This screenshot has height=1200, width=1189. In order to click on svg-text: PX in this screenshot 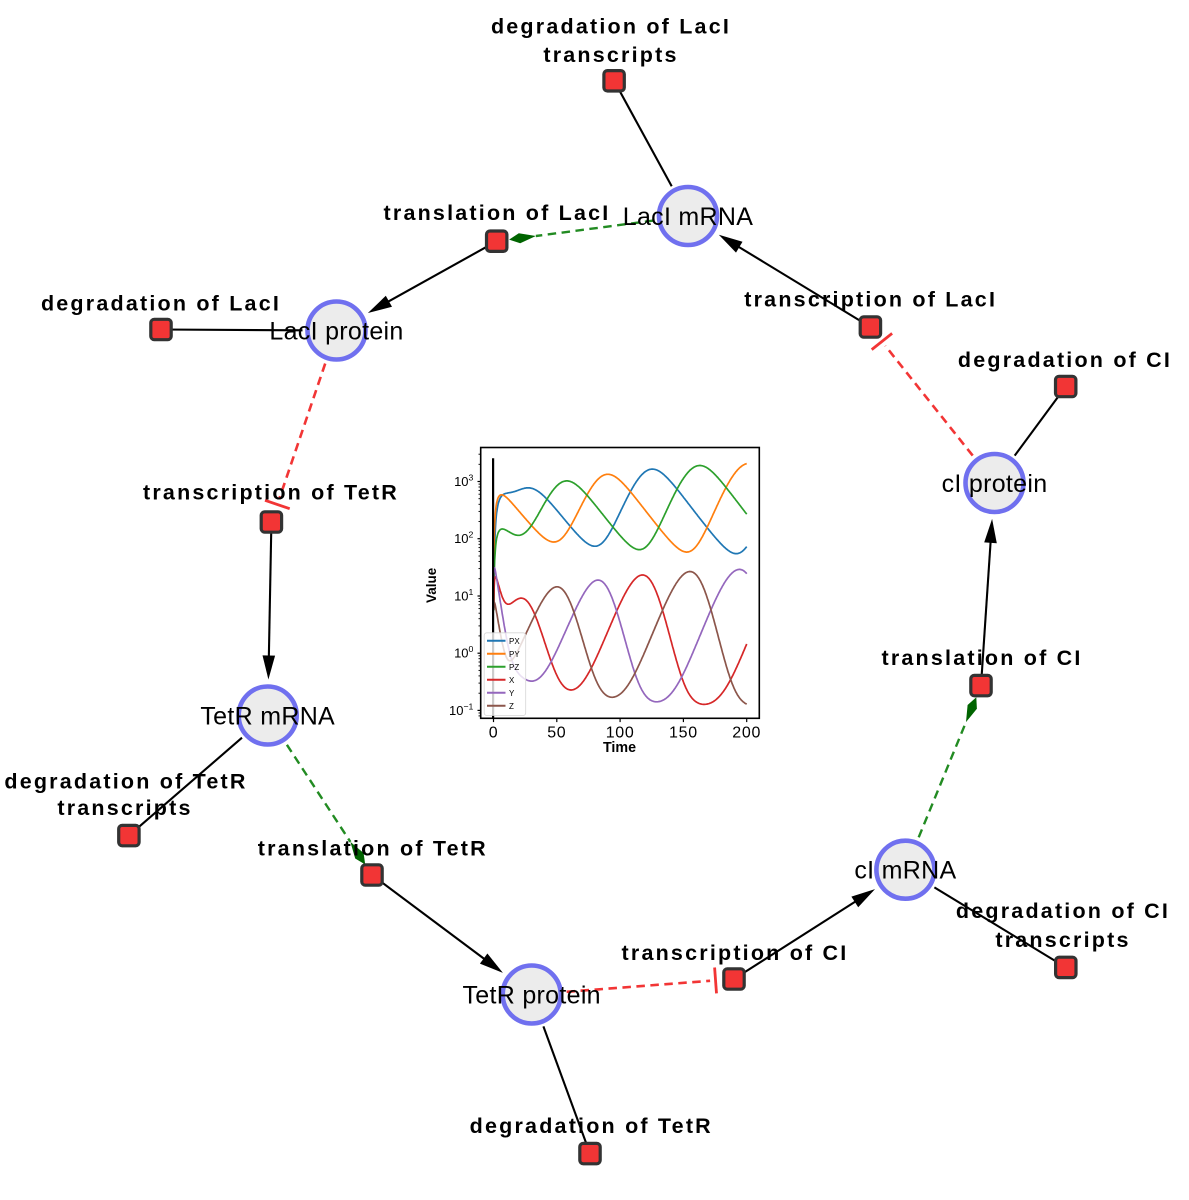, I will do `click(514, 641)`.